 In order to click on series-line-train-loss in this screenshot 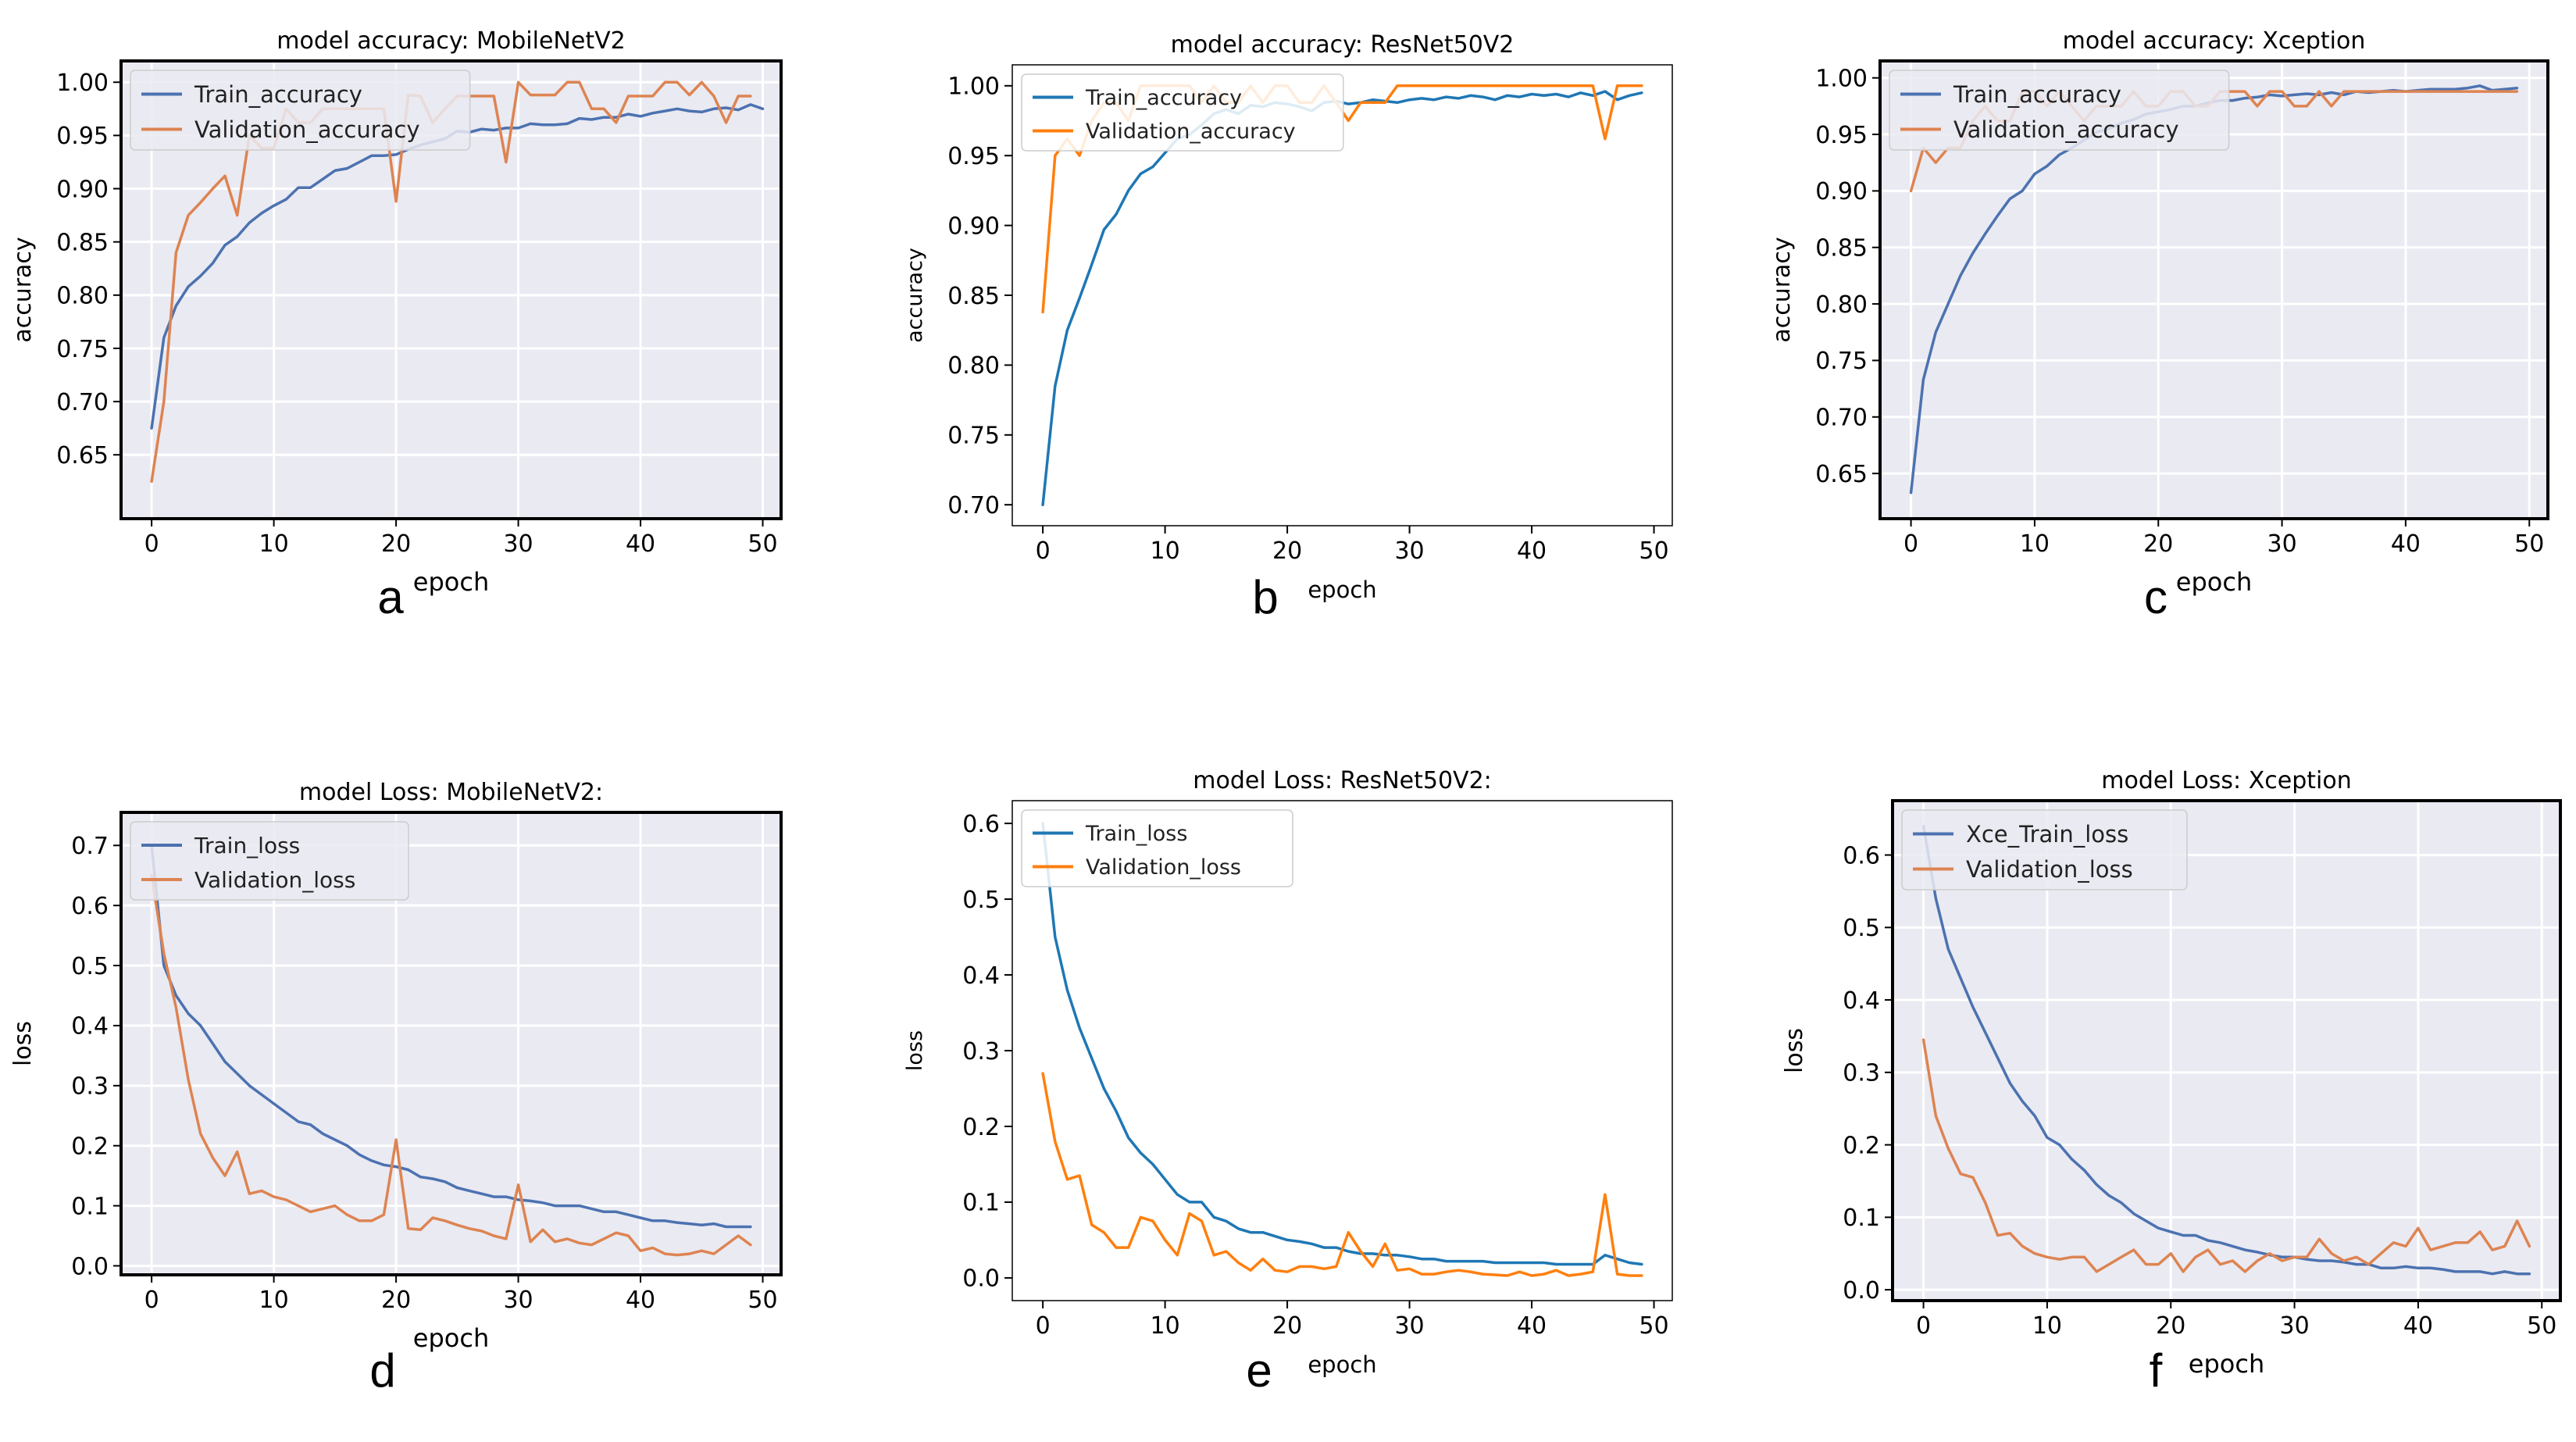, I will do `click(451, 1036)`.